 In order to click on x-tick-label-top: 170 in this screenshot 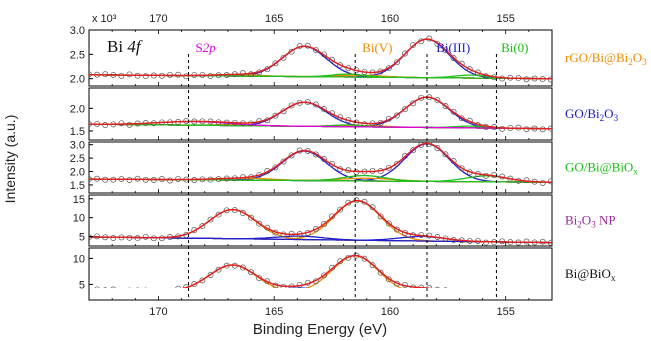, I will do `click(158, 19)`.